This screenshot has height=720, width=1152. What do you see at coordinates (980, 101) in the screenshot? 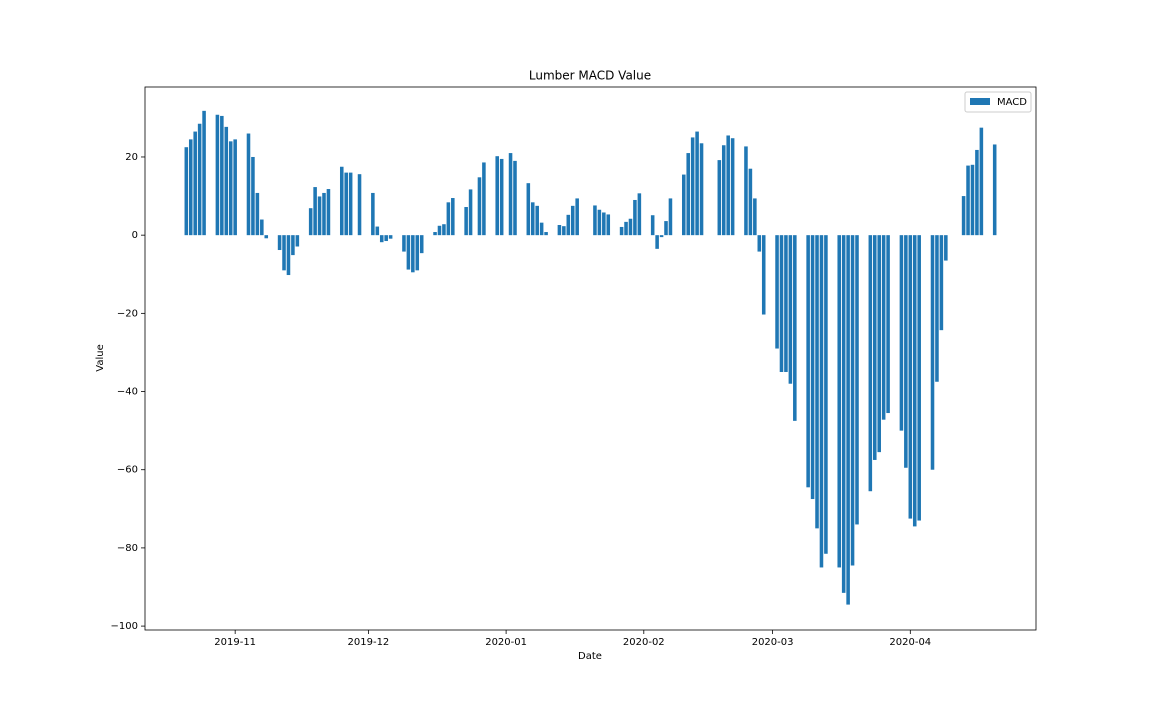
I see `legend-swatch` at bounding box center [980, 101].